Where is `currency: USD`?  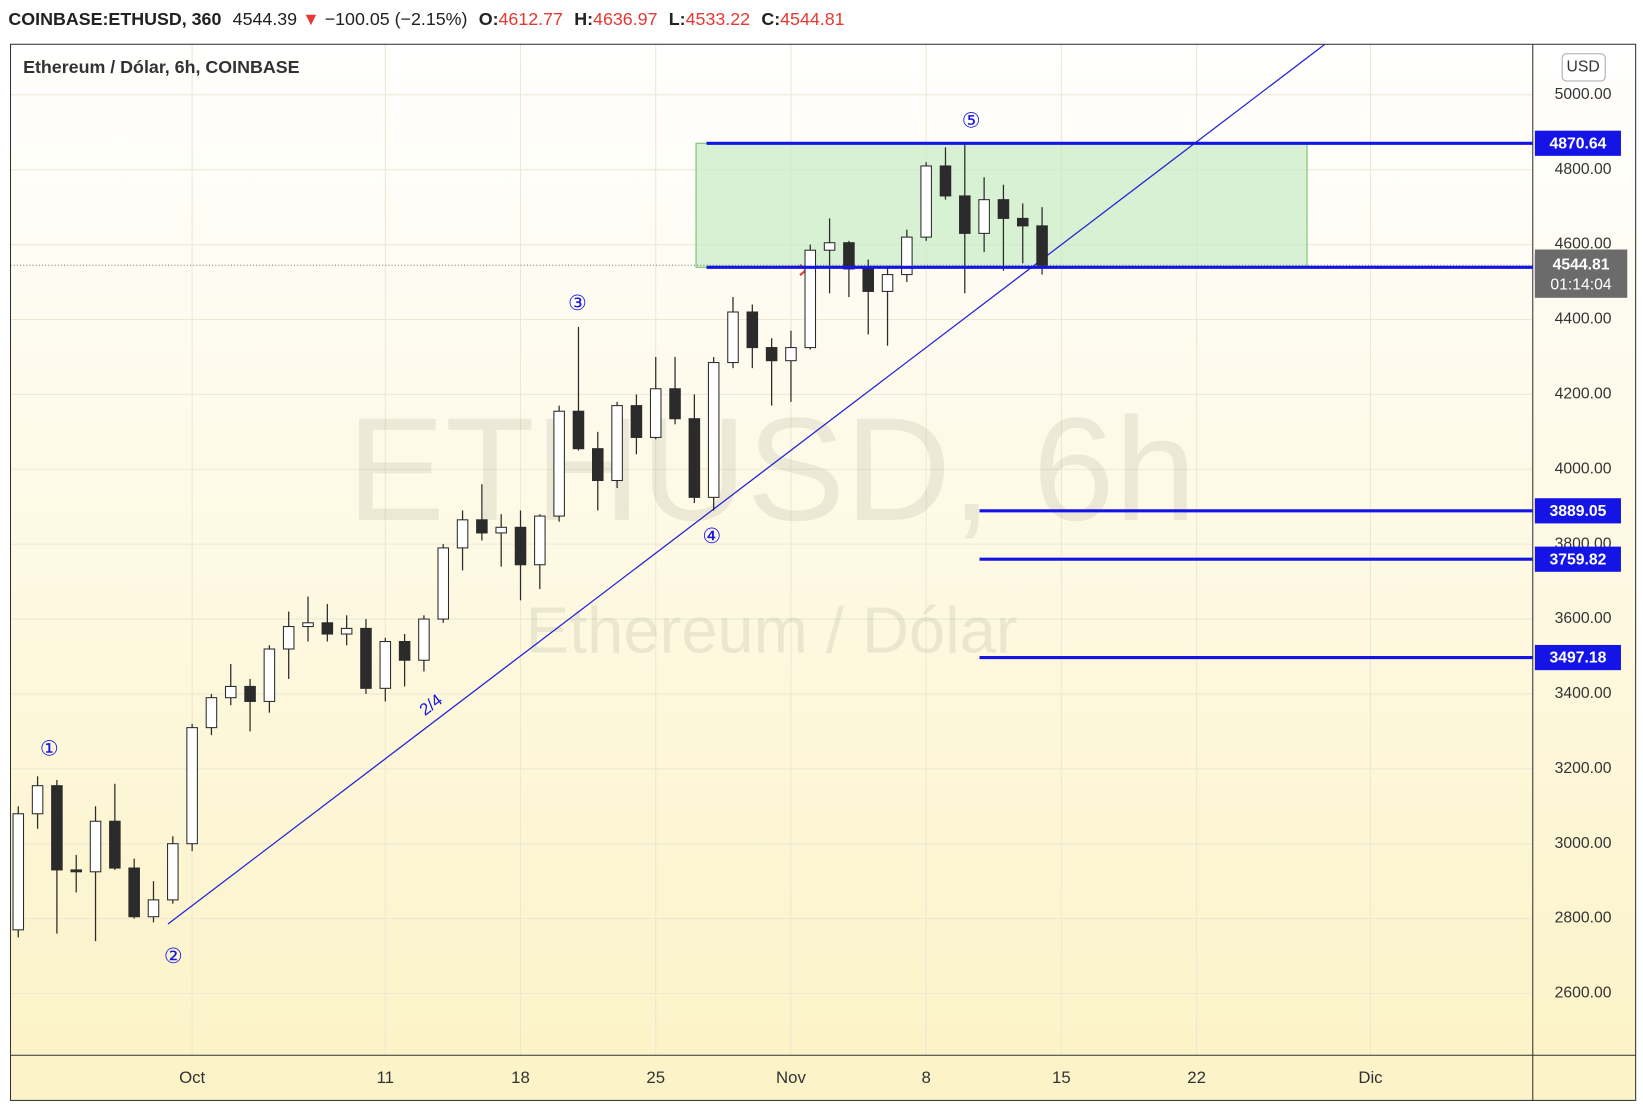 currency: USD is located at coordinates (1583, 67).